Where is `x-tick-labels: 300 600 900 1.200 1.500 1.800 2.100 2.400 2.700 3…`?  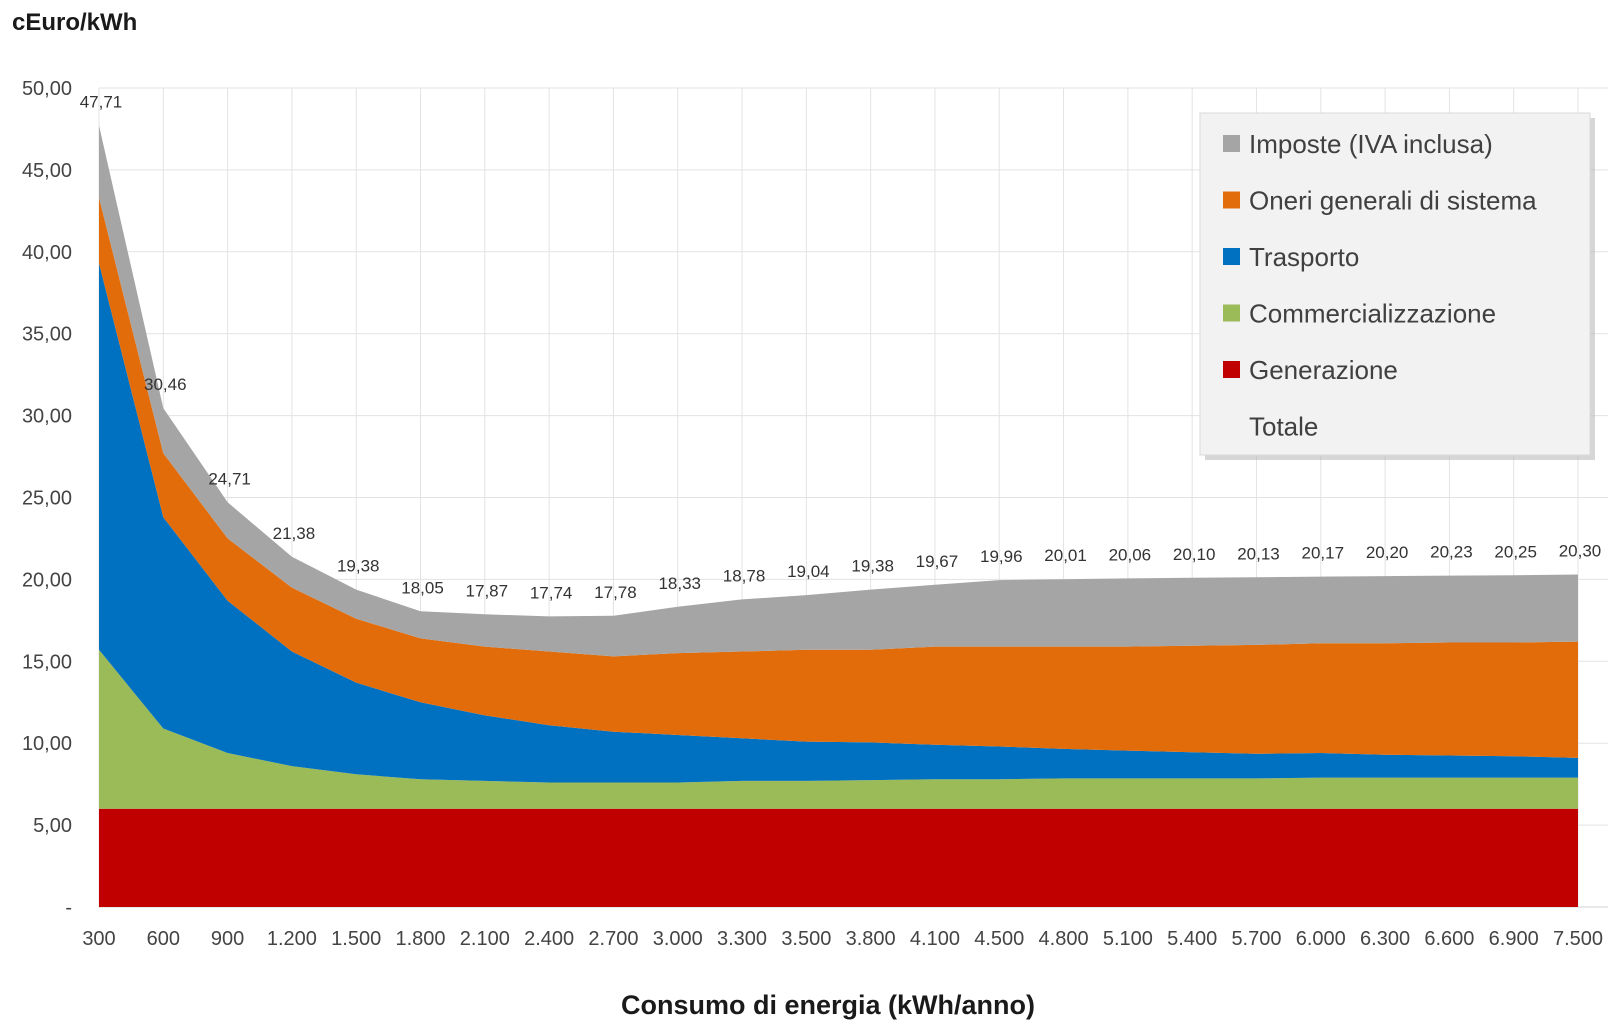
x-tick-labels: 300 600 900 1.200 1.500 1.800 2.100 2.400 2.700 3… is located at coordinates (842, 939).